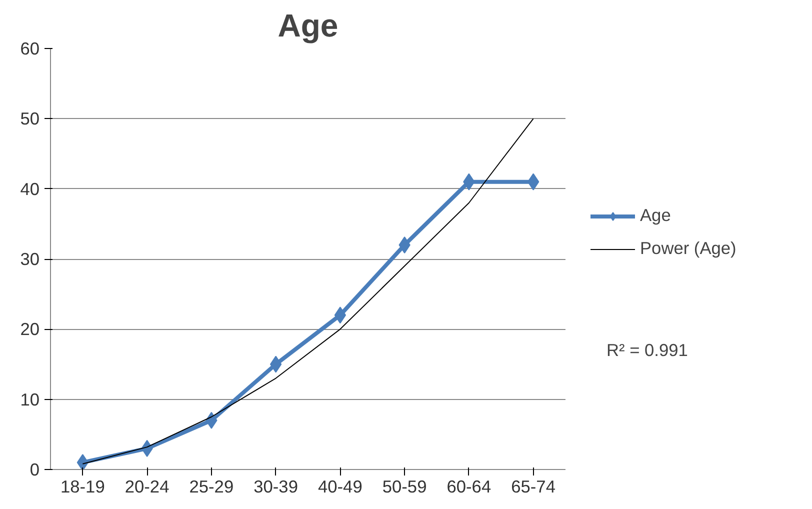  Describe the element at coordinates (147, 486) in the screenshot. I see `x-tick-label: 20-24` at that location.